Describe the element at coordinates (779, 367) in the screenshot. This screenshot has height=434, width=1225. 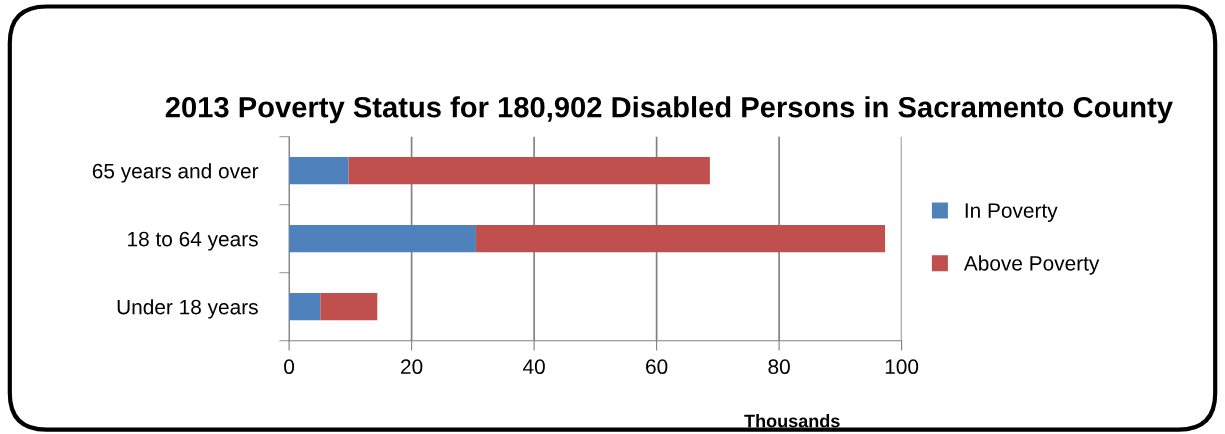
I see `x-tick-label: 80` at that location.